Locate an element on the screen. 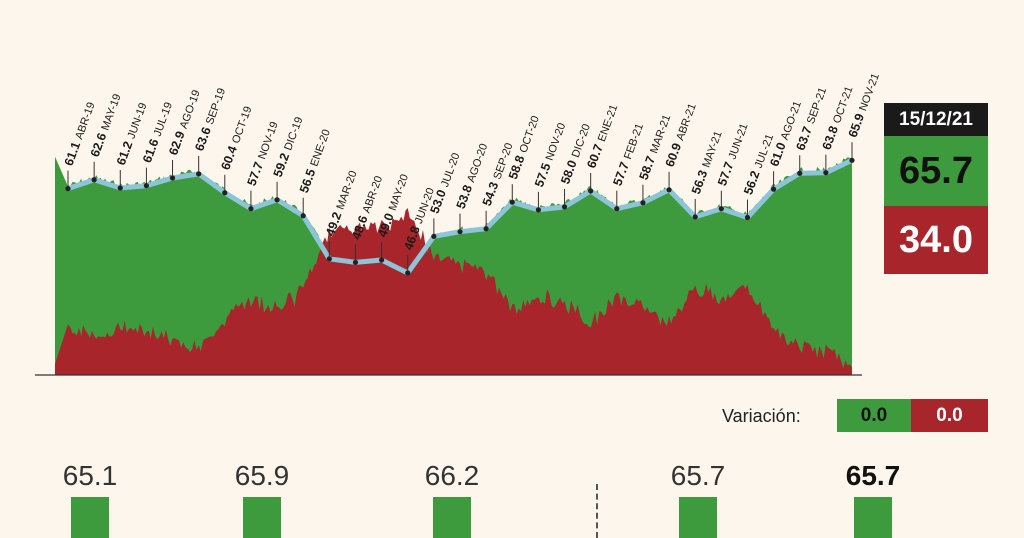 The height and width of the screenshot is (538, 1024). value-label: 65.9 is located at coordinates (856, 126).